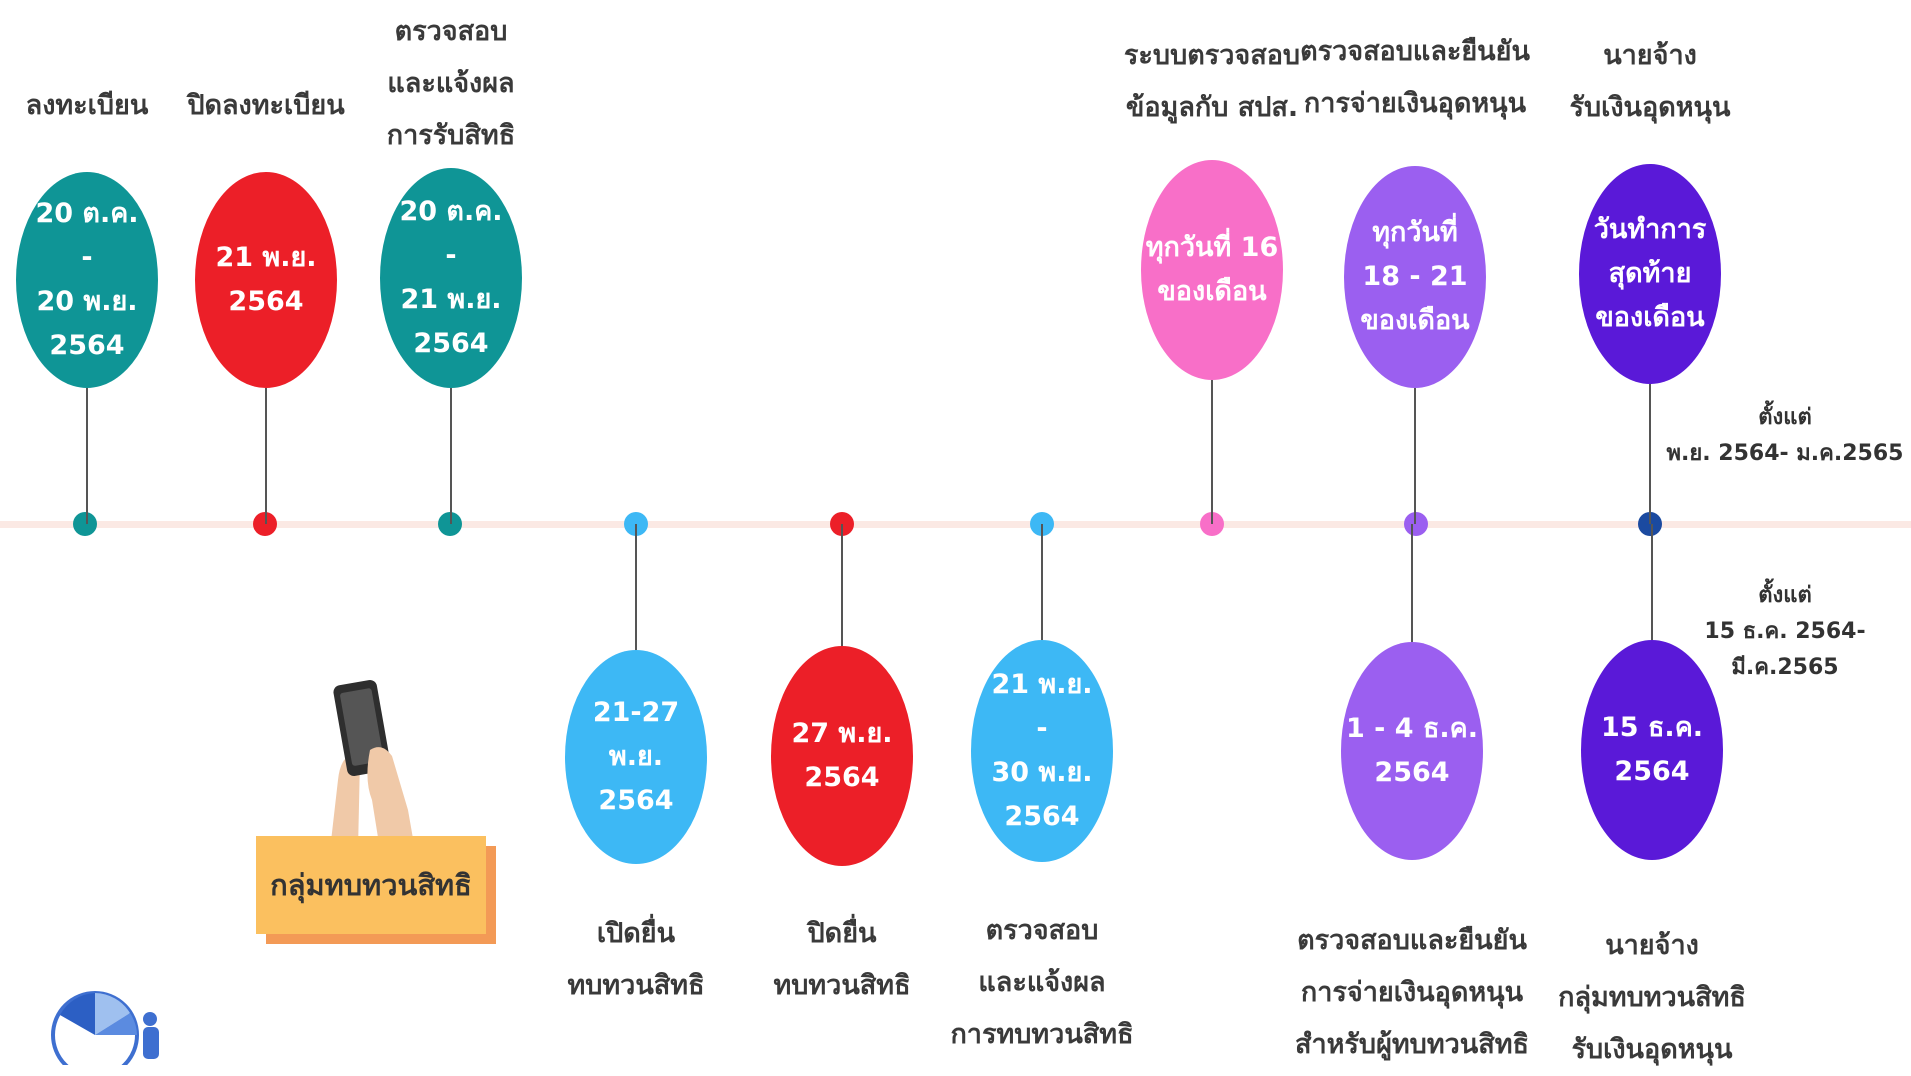  What do you see at coordinates (1785, 435) in the screenshot?
I see `upper-date-range-note: ตั้งแต่ พ.ย. 2564- ม.ค.2565` at bounding box center [1785, 435].